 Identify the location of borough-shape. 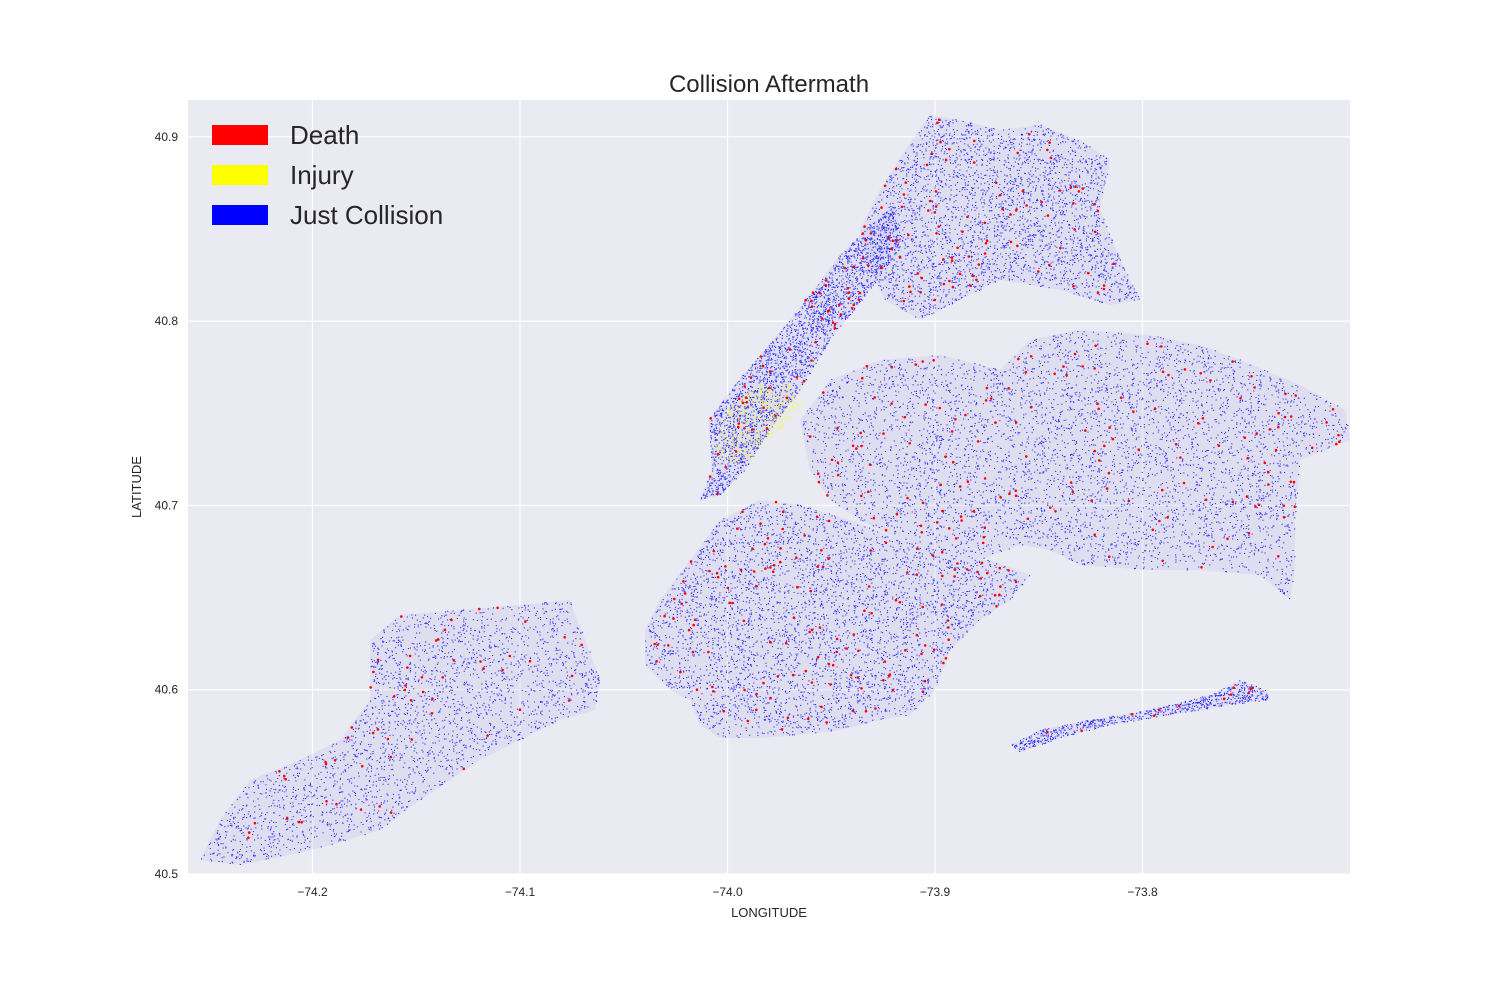
(400, 732).